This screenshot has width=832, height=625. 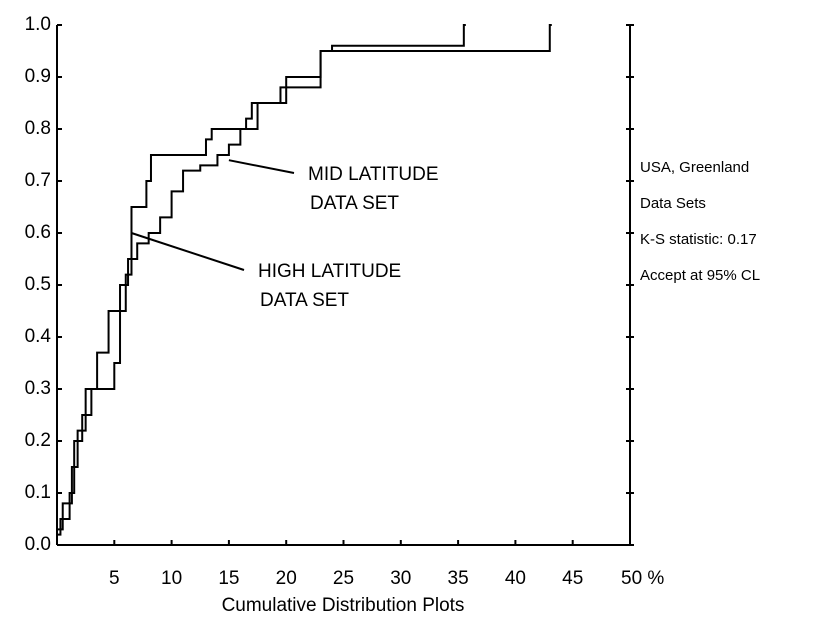 I want to click on x-tick-label: 10, so click(x=171, y=578).